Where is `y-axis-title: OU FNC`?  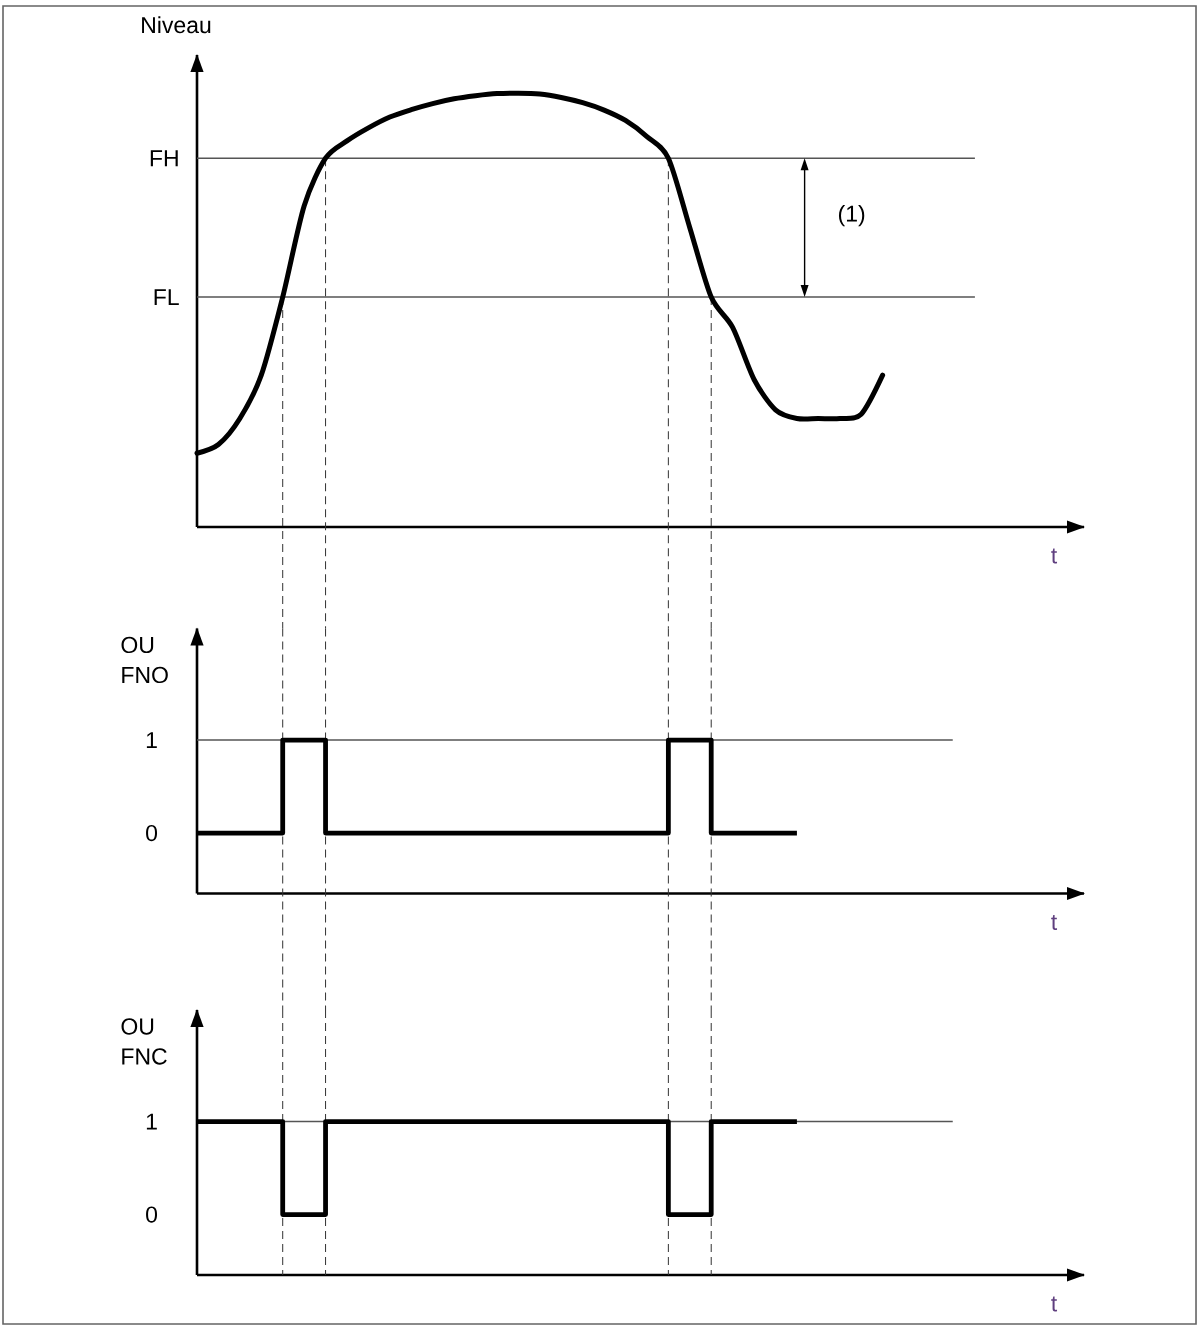 y-axis-title: OU FNC is located at coordinates (144, 1041).